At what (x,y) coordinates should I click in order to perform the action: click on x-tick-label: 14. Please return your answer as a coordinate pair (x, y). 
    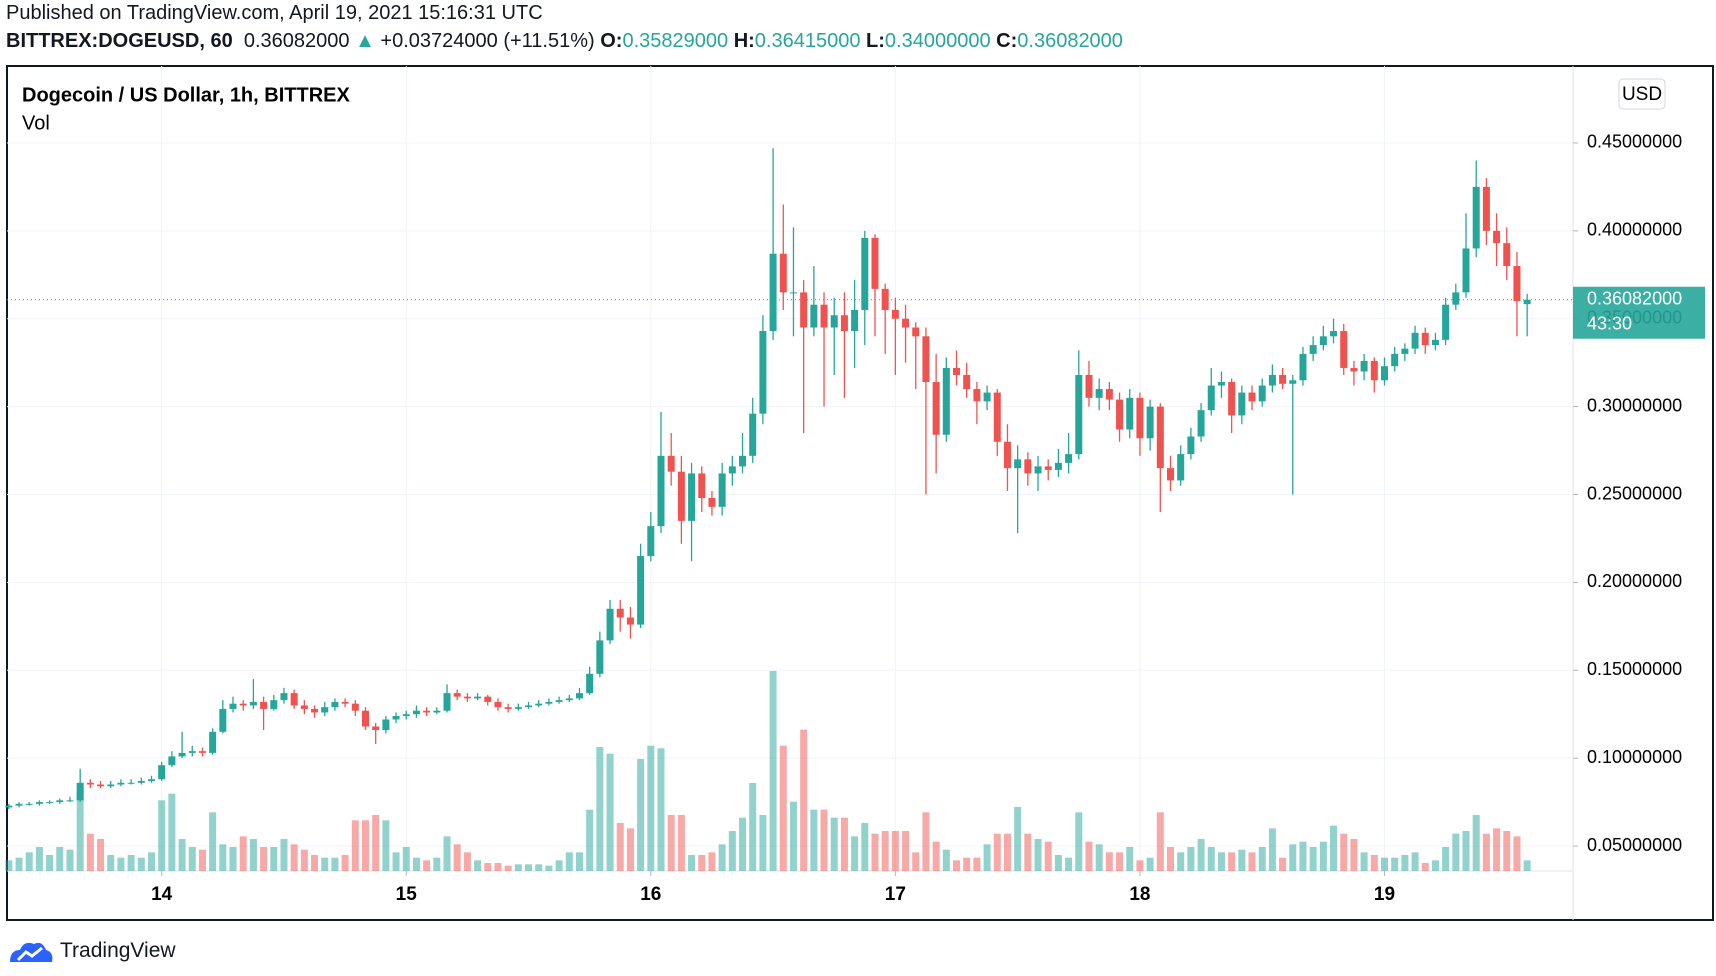
    Looking at the image, I should click on (162, 894).